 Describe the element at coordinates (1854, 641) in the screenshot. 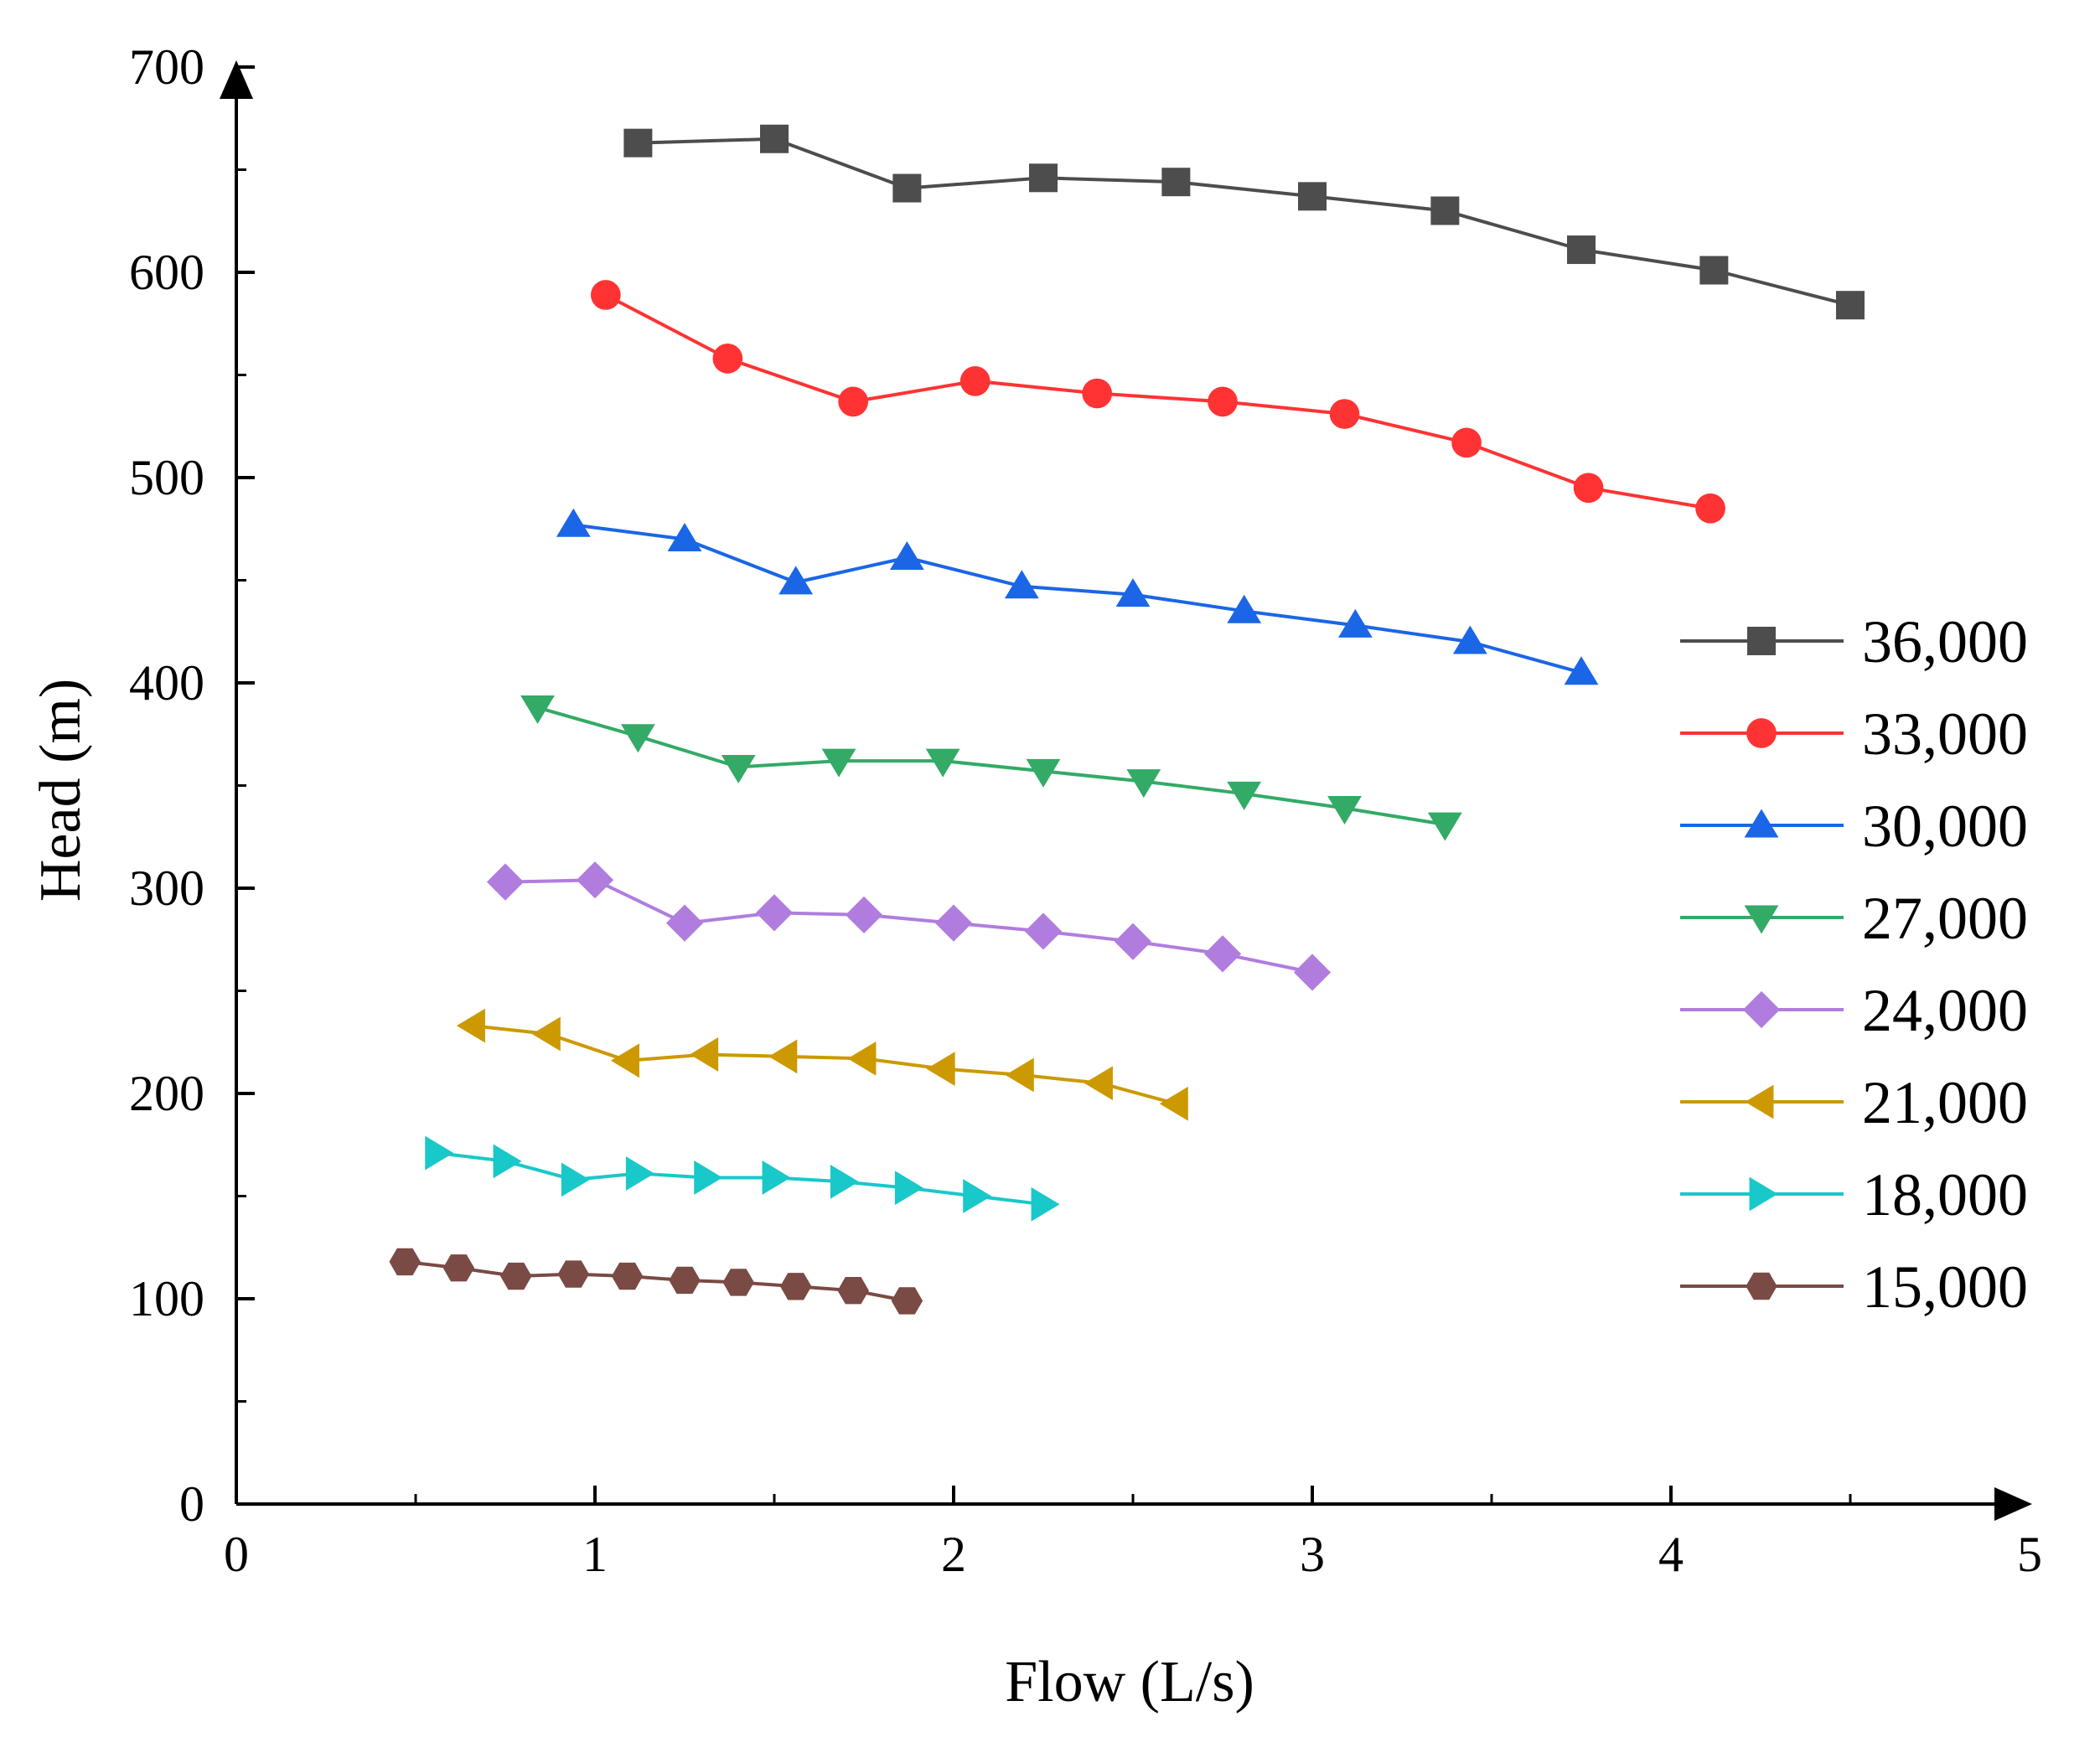

I see `legend-item: 36,000` at that location.